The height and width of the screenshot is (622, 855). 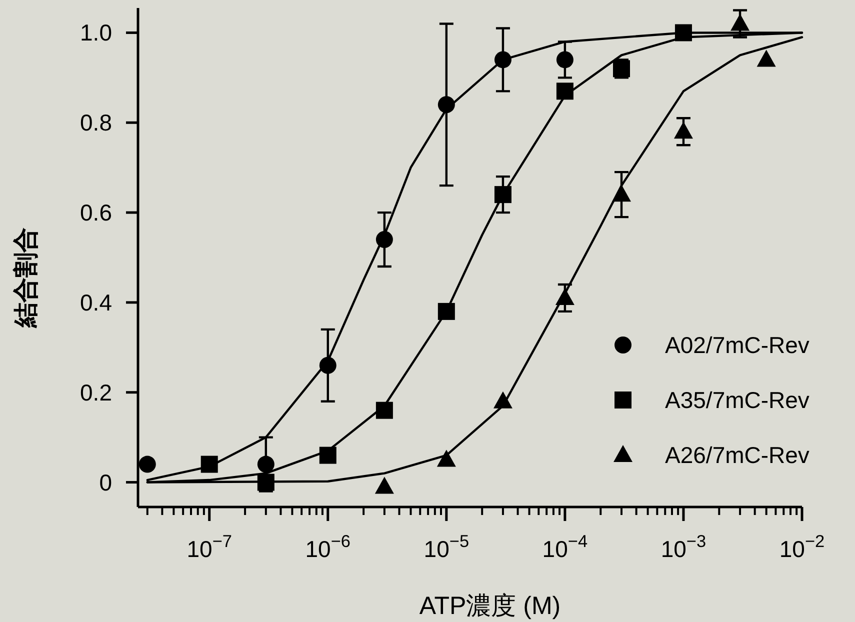 I want to click on y-tick-label: 0.6, so click(x=96, y=213).